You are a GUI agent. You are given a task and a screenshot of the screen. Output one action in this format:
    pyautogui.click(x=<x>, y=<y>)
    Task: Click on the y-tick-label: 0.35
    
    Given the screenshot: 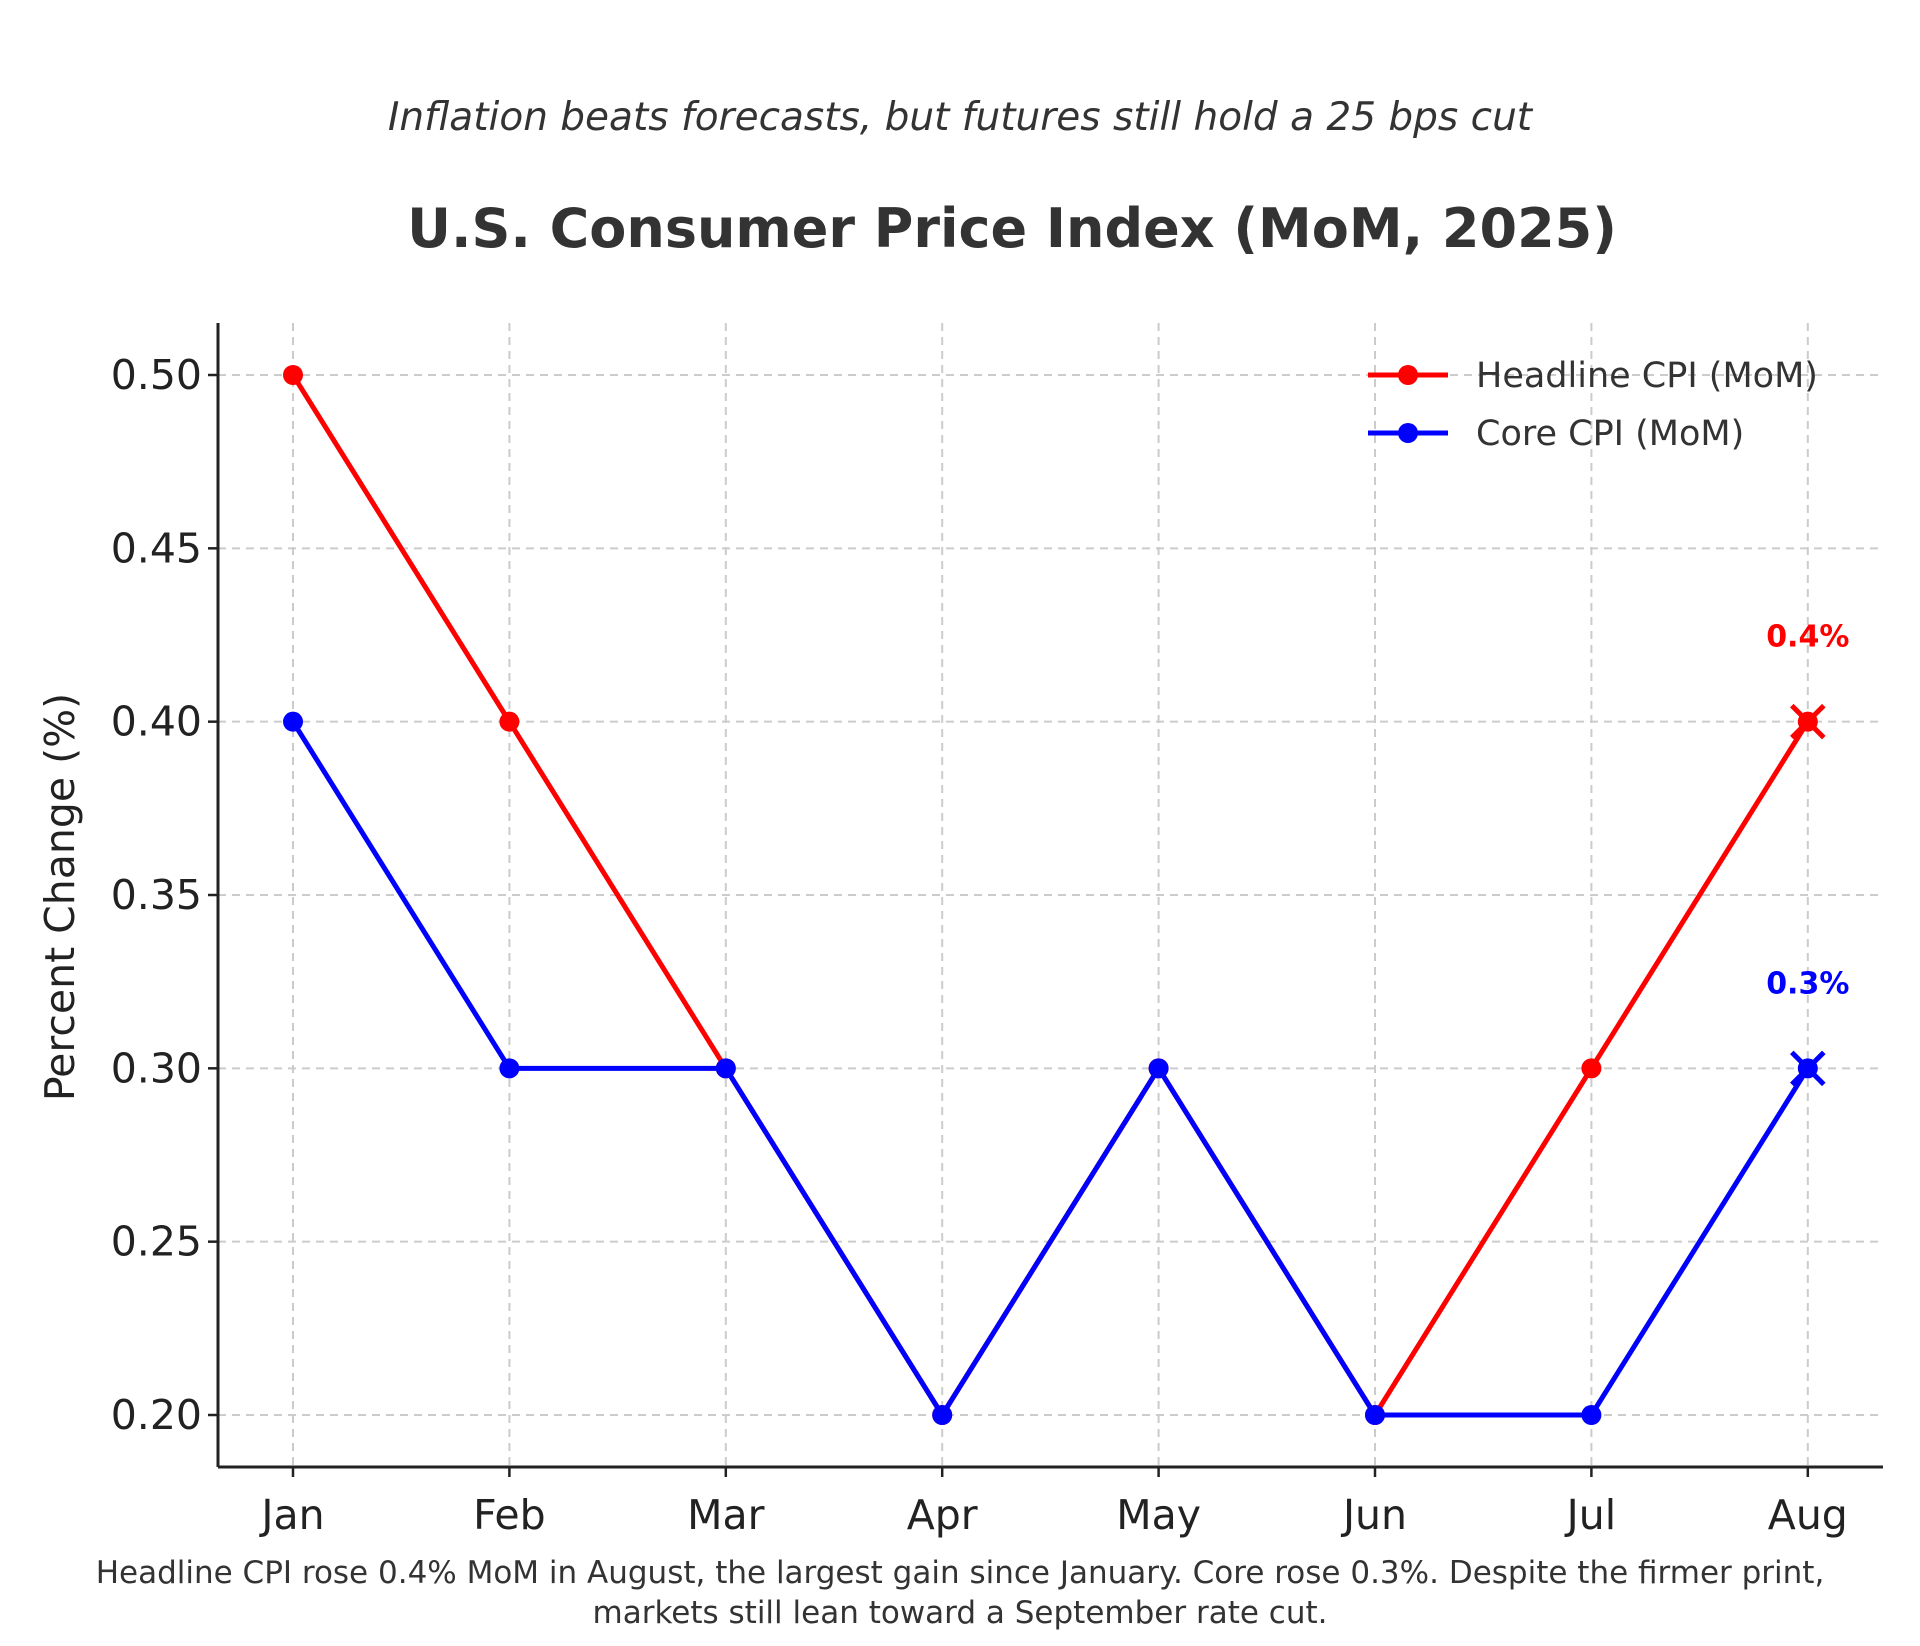 What is the action you would take?
    pyautogui.click(x=156, y=895)
    